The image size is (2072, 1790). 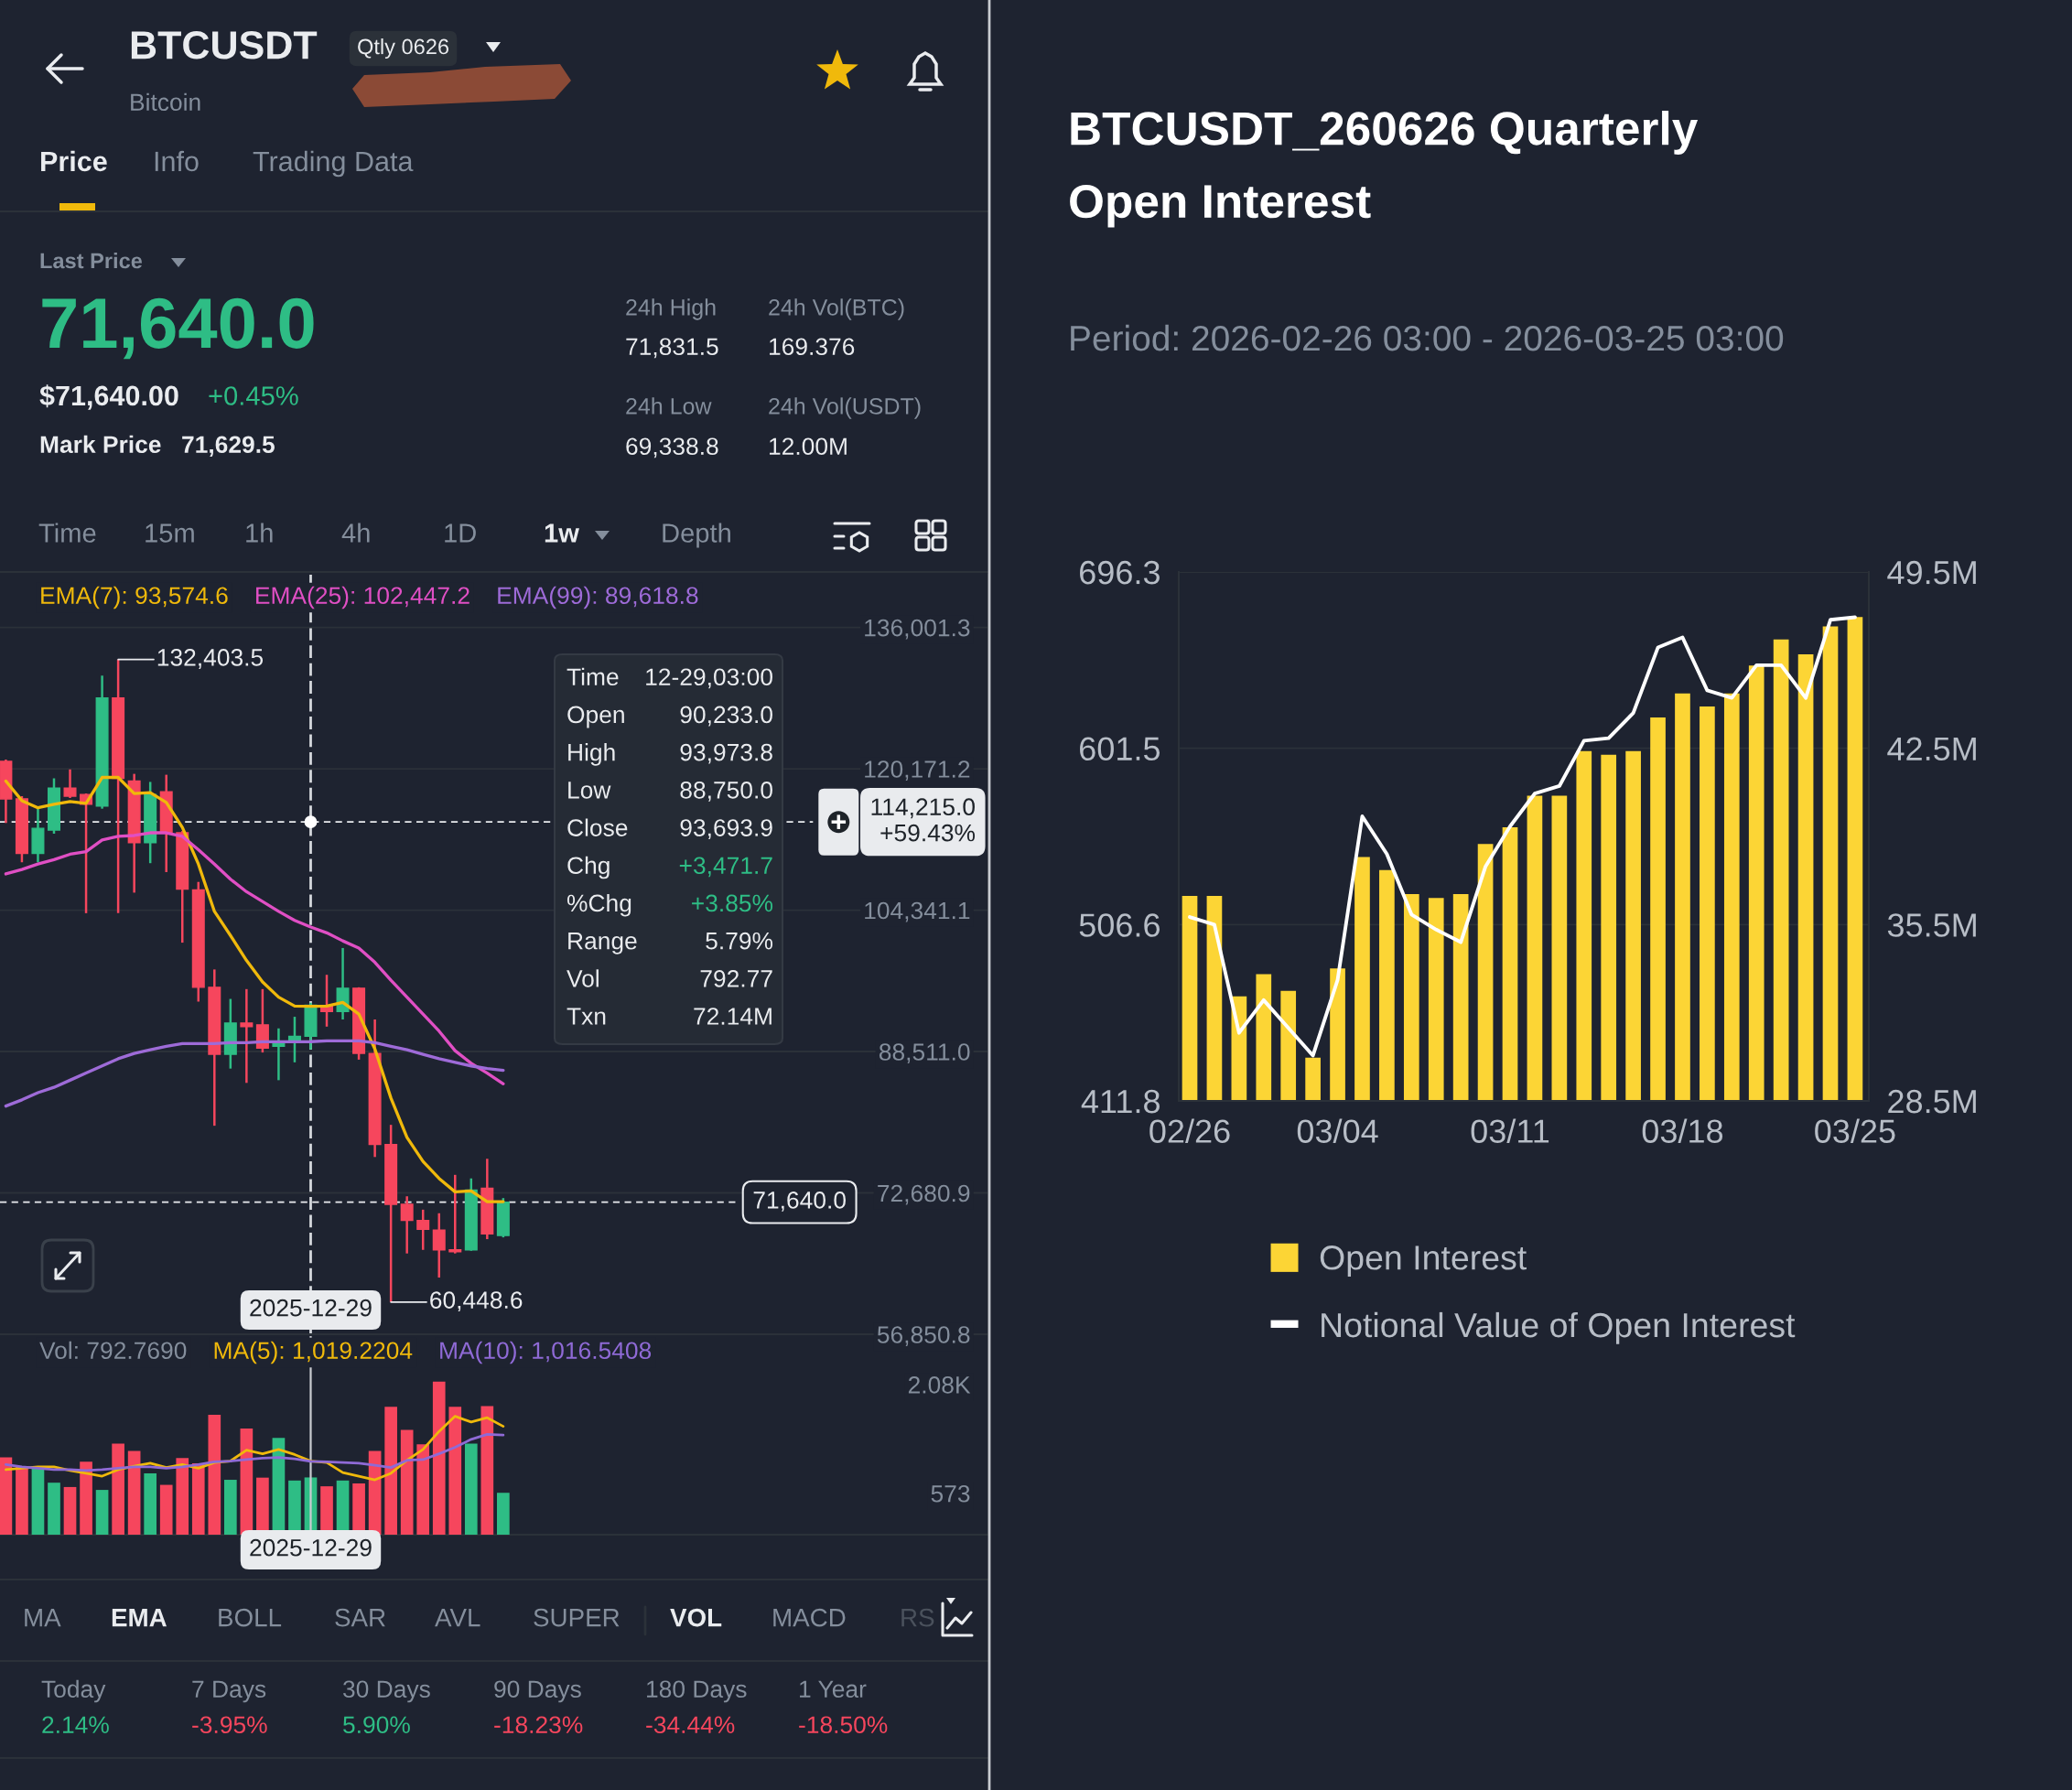 What do you see at coordinates (403, 48) in the screenshot?
I see `text: Qtly 0626` at bounding box center [403, 48].